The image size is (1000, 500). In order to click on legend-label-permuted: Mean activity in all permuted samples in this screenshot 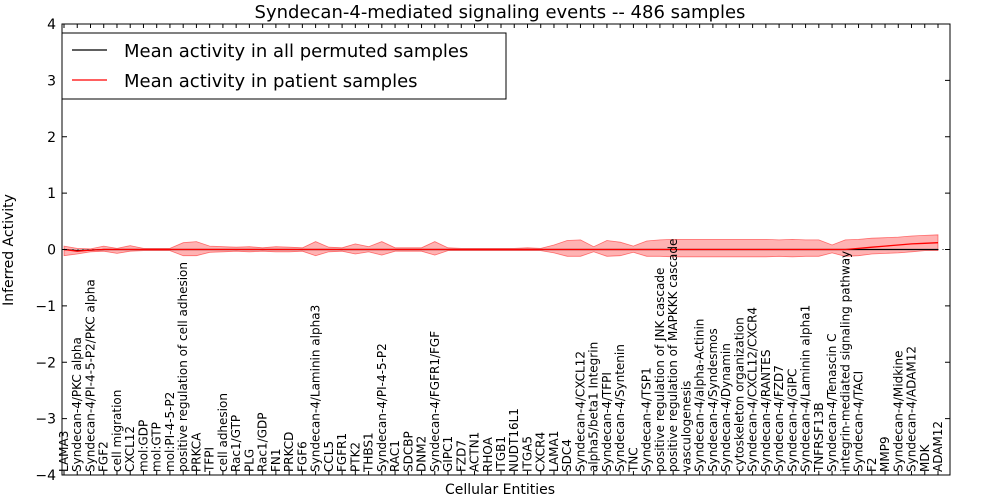, I will do `click(296, 51)`.